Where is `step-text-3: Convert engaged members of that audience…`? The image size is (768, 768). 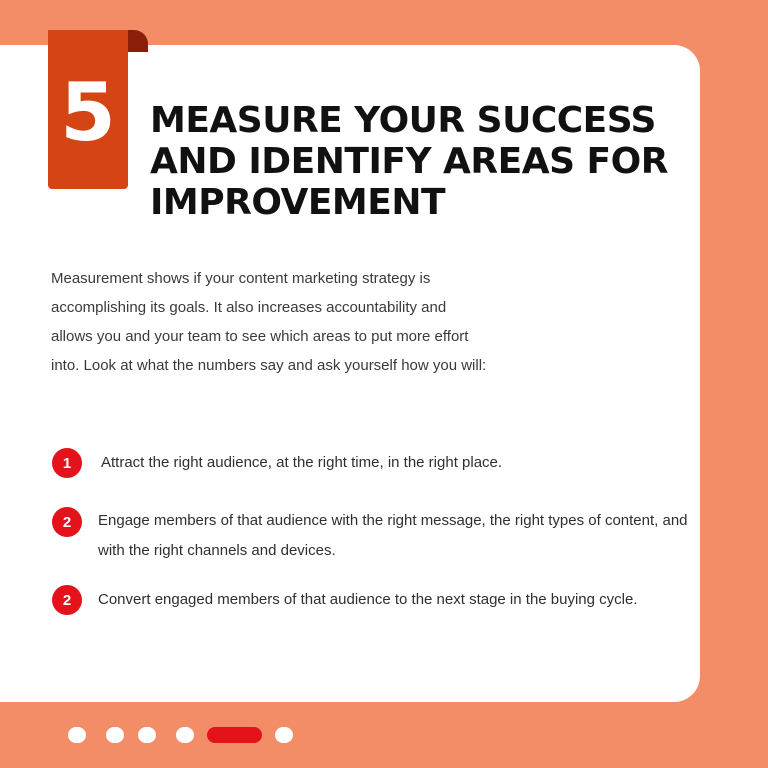
step-text-3: Convert engaged members of that audience… is located at coordinates (368, 599).